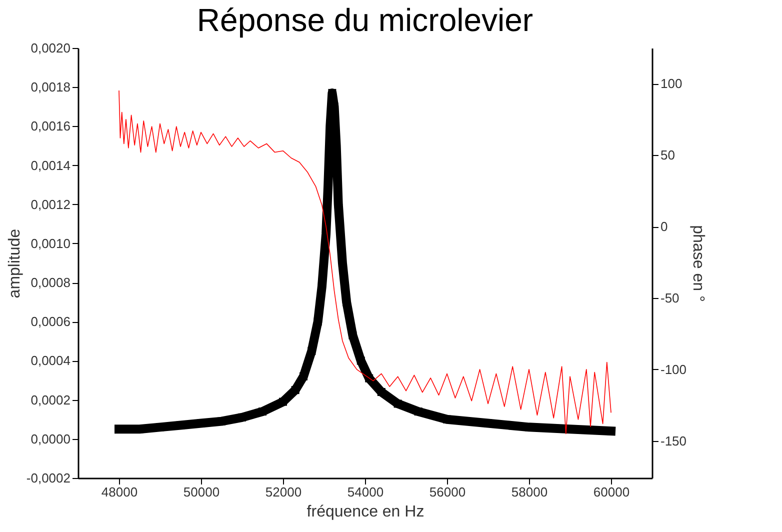 The width and height of the screenshot is (782, 532). What do you see at coordinates (365, 20) in the screenshot?
I see `chart-title: Réponse du microlevier` at bounding box center [365, 20].